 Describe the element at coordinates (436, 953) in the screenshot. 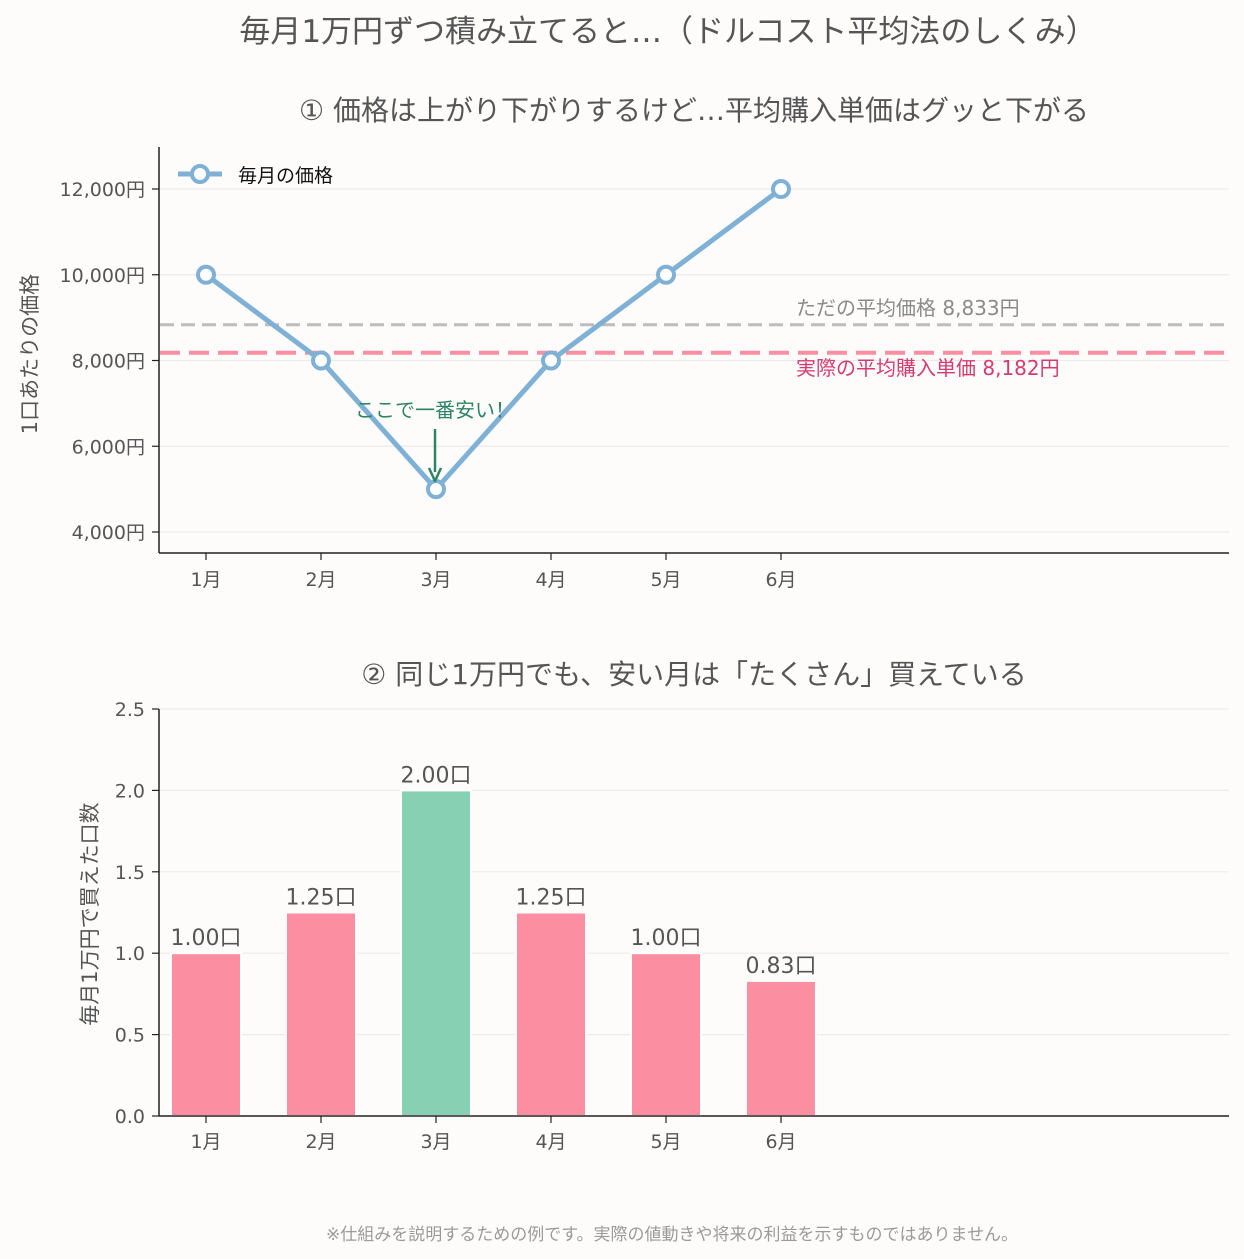

I see `bar-highlight` at that location.